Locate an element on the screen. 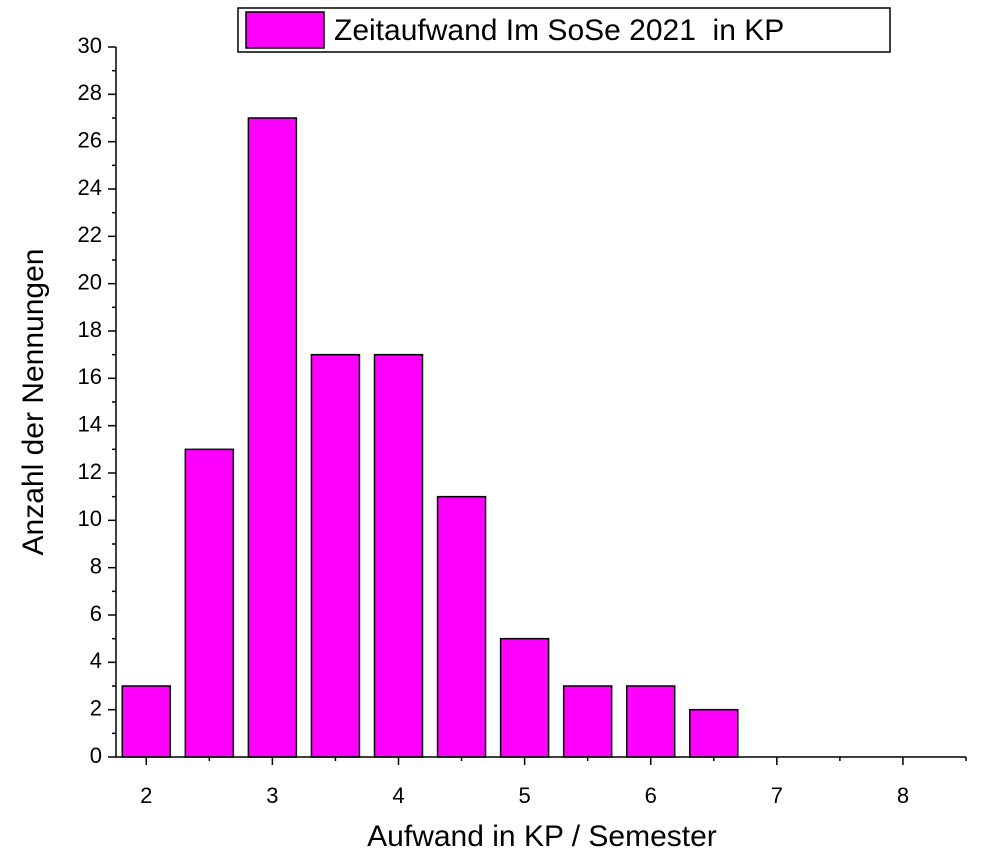  y-tick-label: 18 is located at coordinates (90, 329).